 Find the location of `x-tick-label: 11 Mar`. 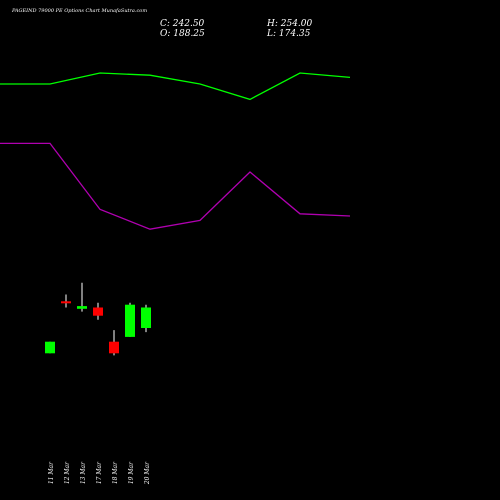

x-tick-label: 11 Mar is located at coordinates (51, 472).